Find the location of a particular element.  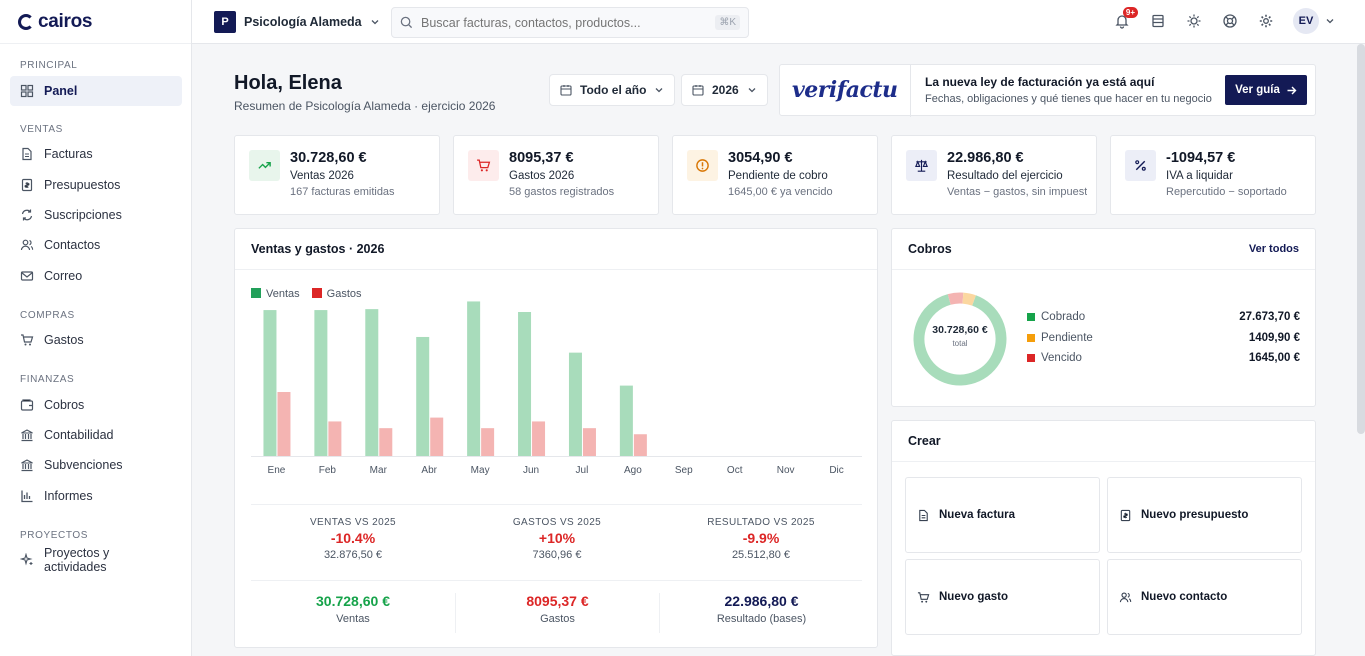

sidebar-item-subvenciones: Subvenciones is located at coordinates (96, 465).